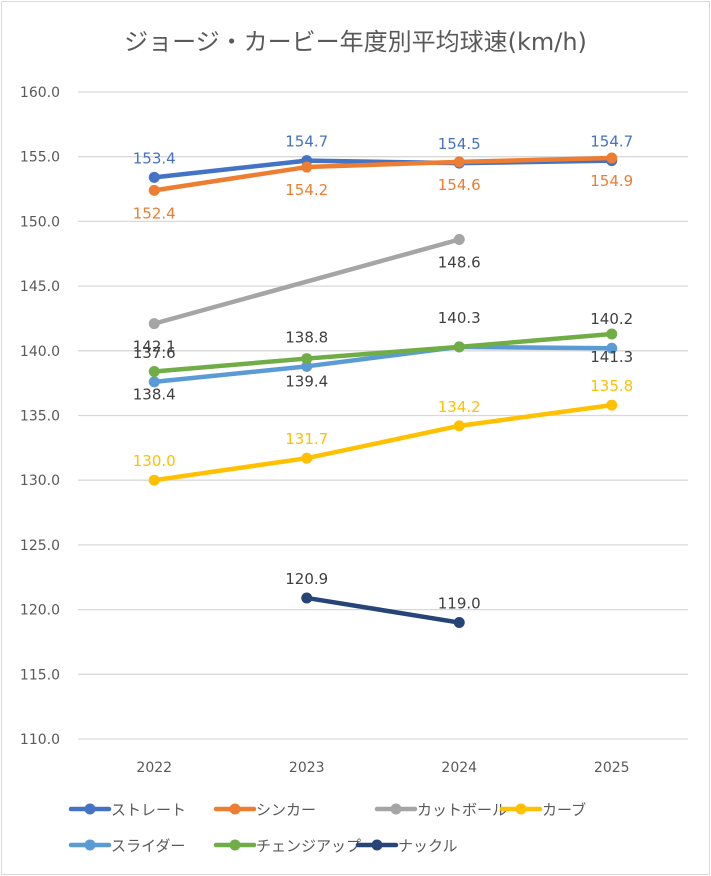 This screenshot has height=876, width=711. Describe the element at coordinates (40, 675) in the screenshot. I see `y-tick-label: 115.0` at that location.